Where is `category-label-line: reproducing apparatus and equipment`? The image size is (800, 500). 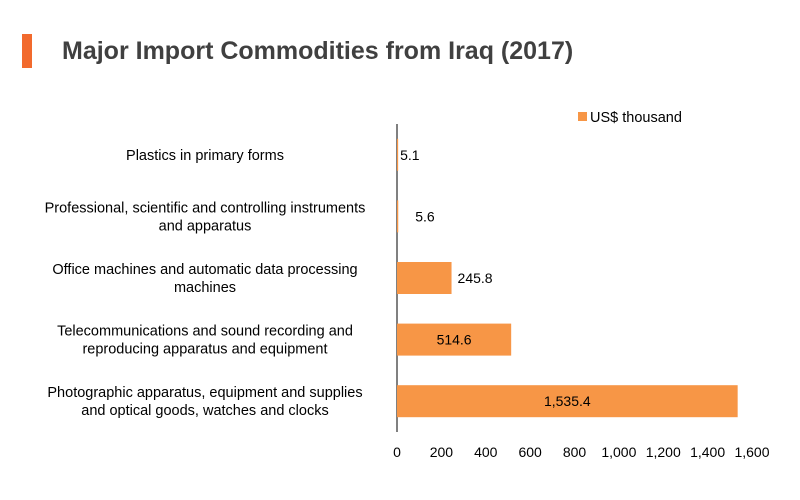
category-label-line: reproducing apparatus and equipment is located at coordinates (204, 350).